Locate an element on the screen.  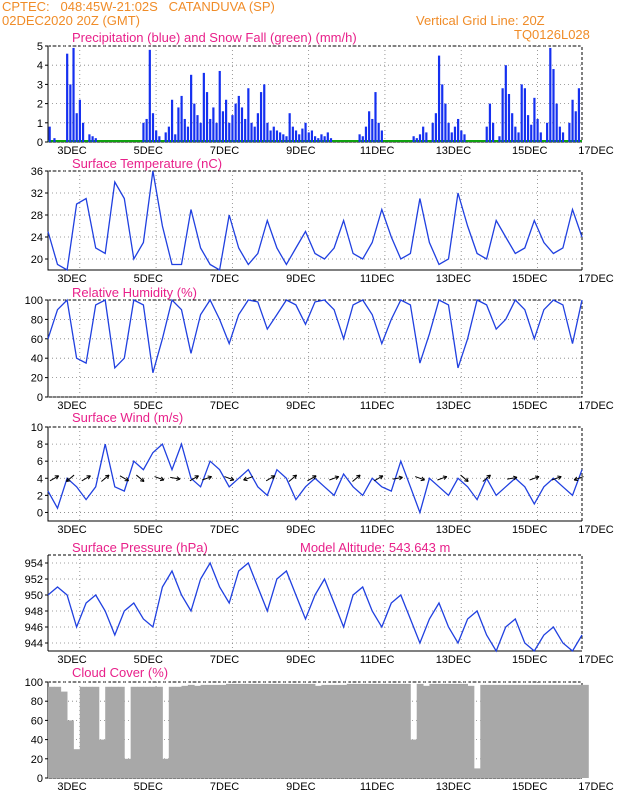
wind-xtick-label: 11DEC is located at coordinates (377, 530).